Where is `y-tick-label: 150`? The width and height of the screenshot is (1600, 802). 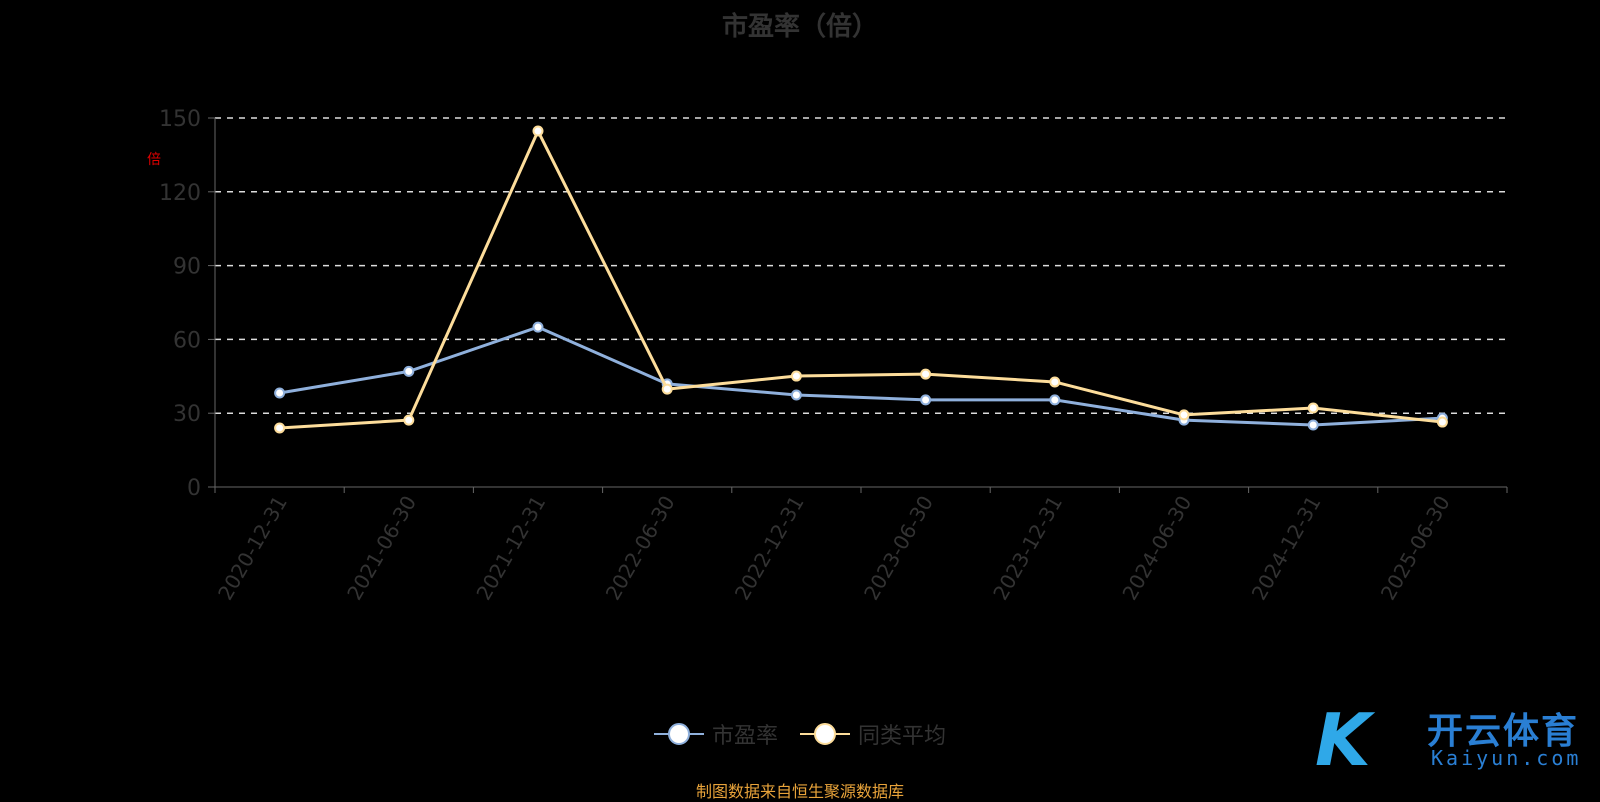
y-tick-label: 150 is located at coordinates (180, 119).